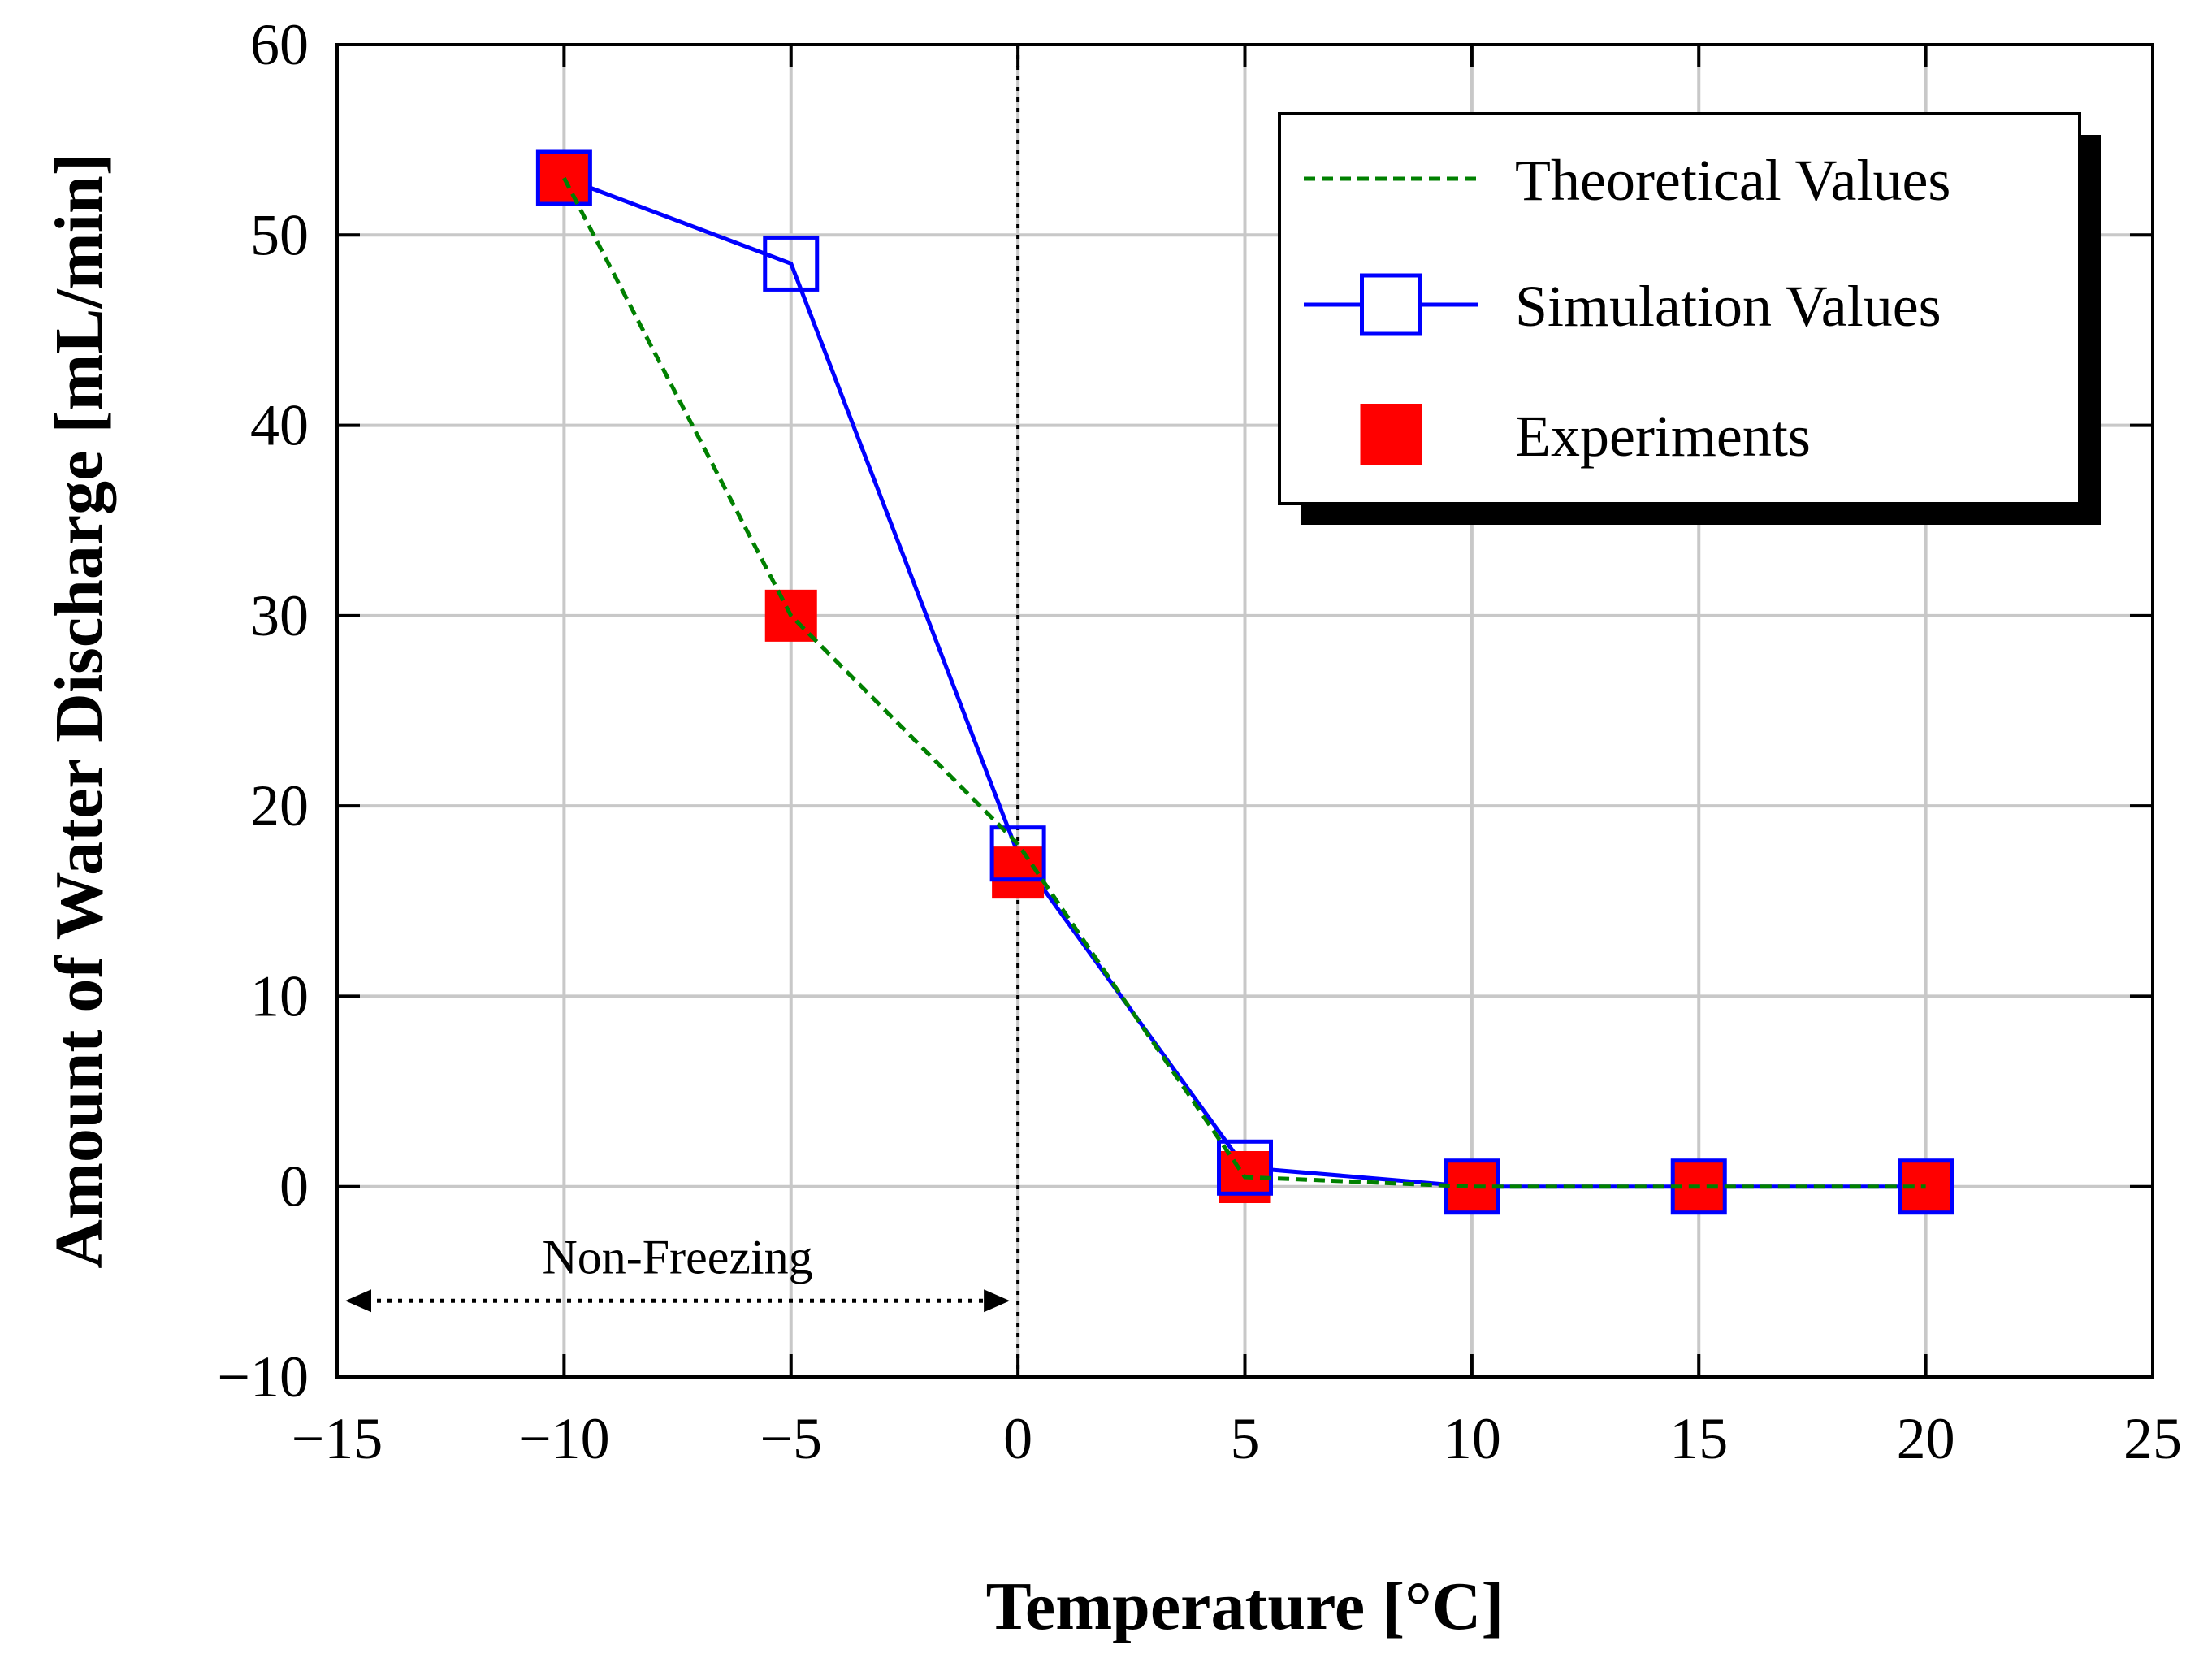 Image resolution: width=2212 pixels, height=1671 pixels. I want to click on y-tick-label: 0, so click(294, 1186).